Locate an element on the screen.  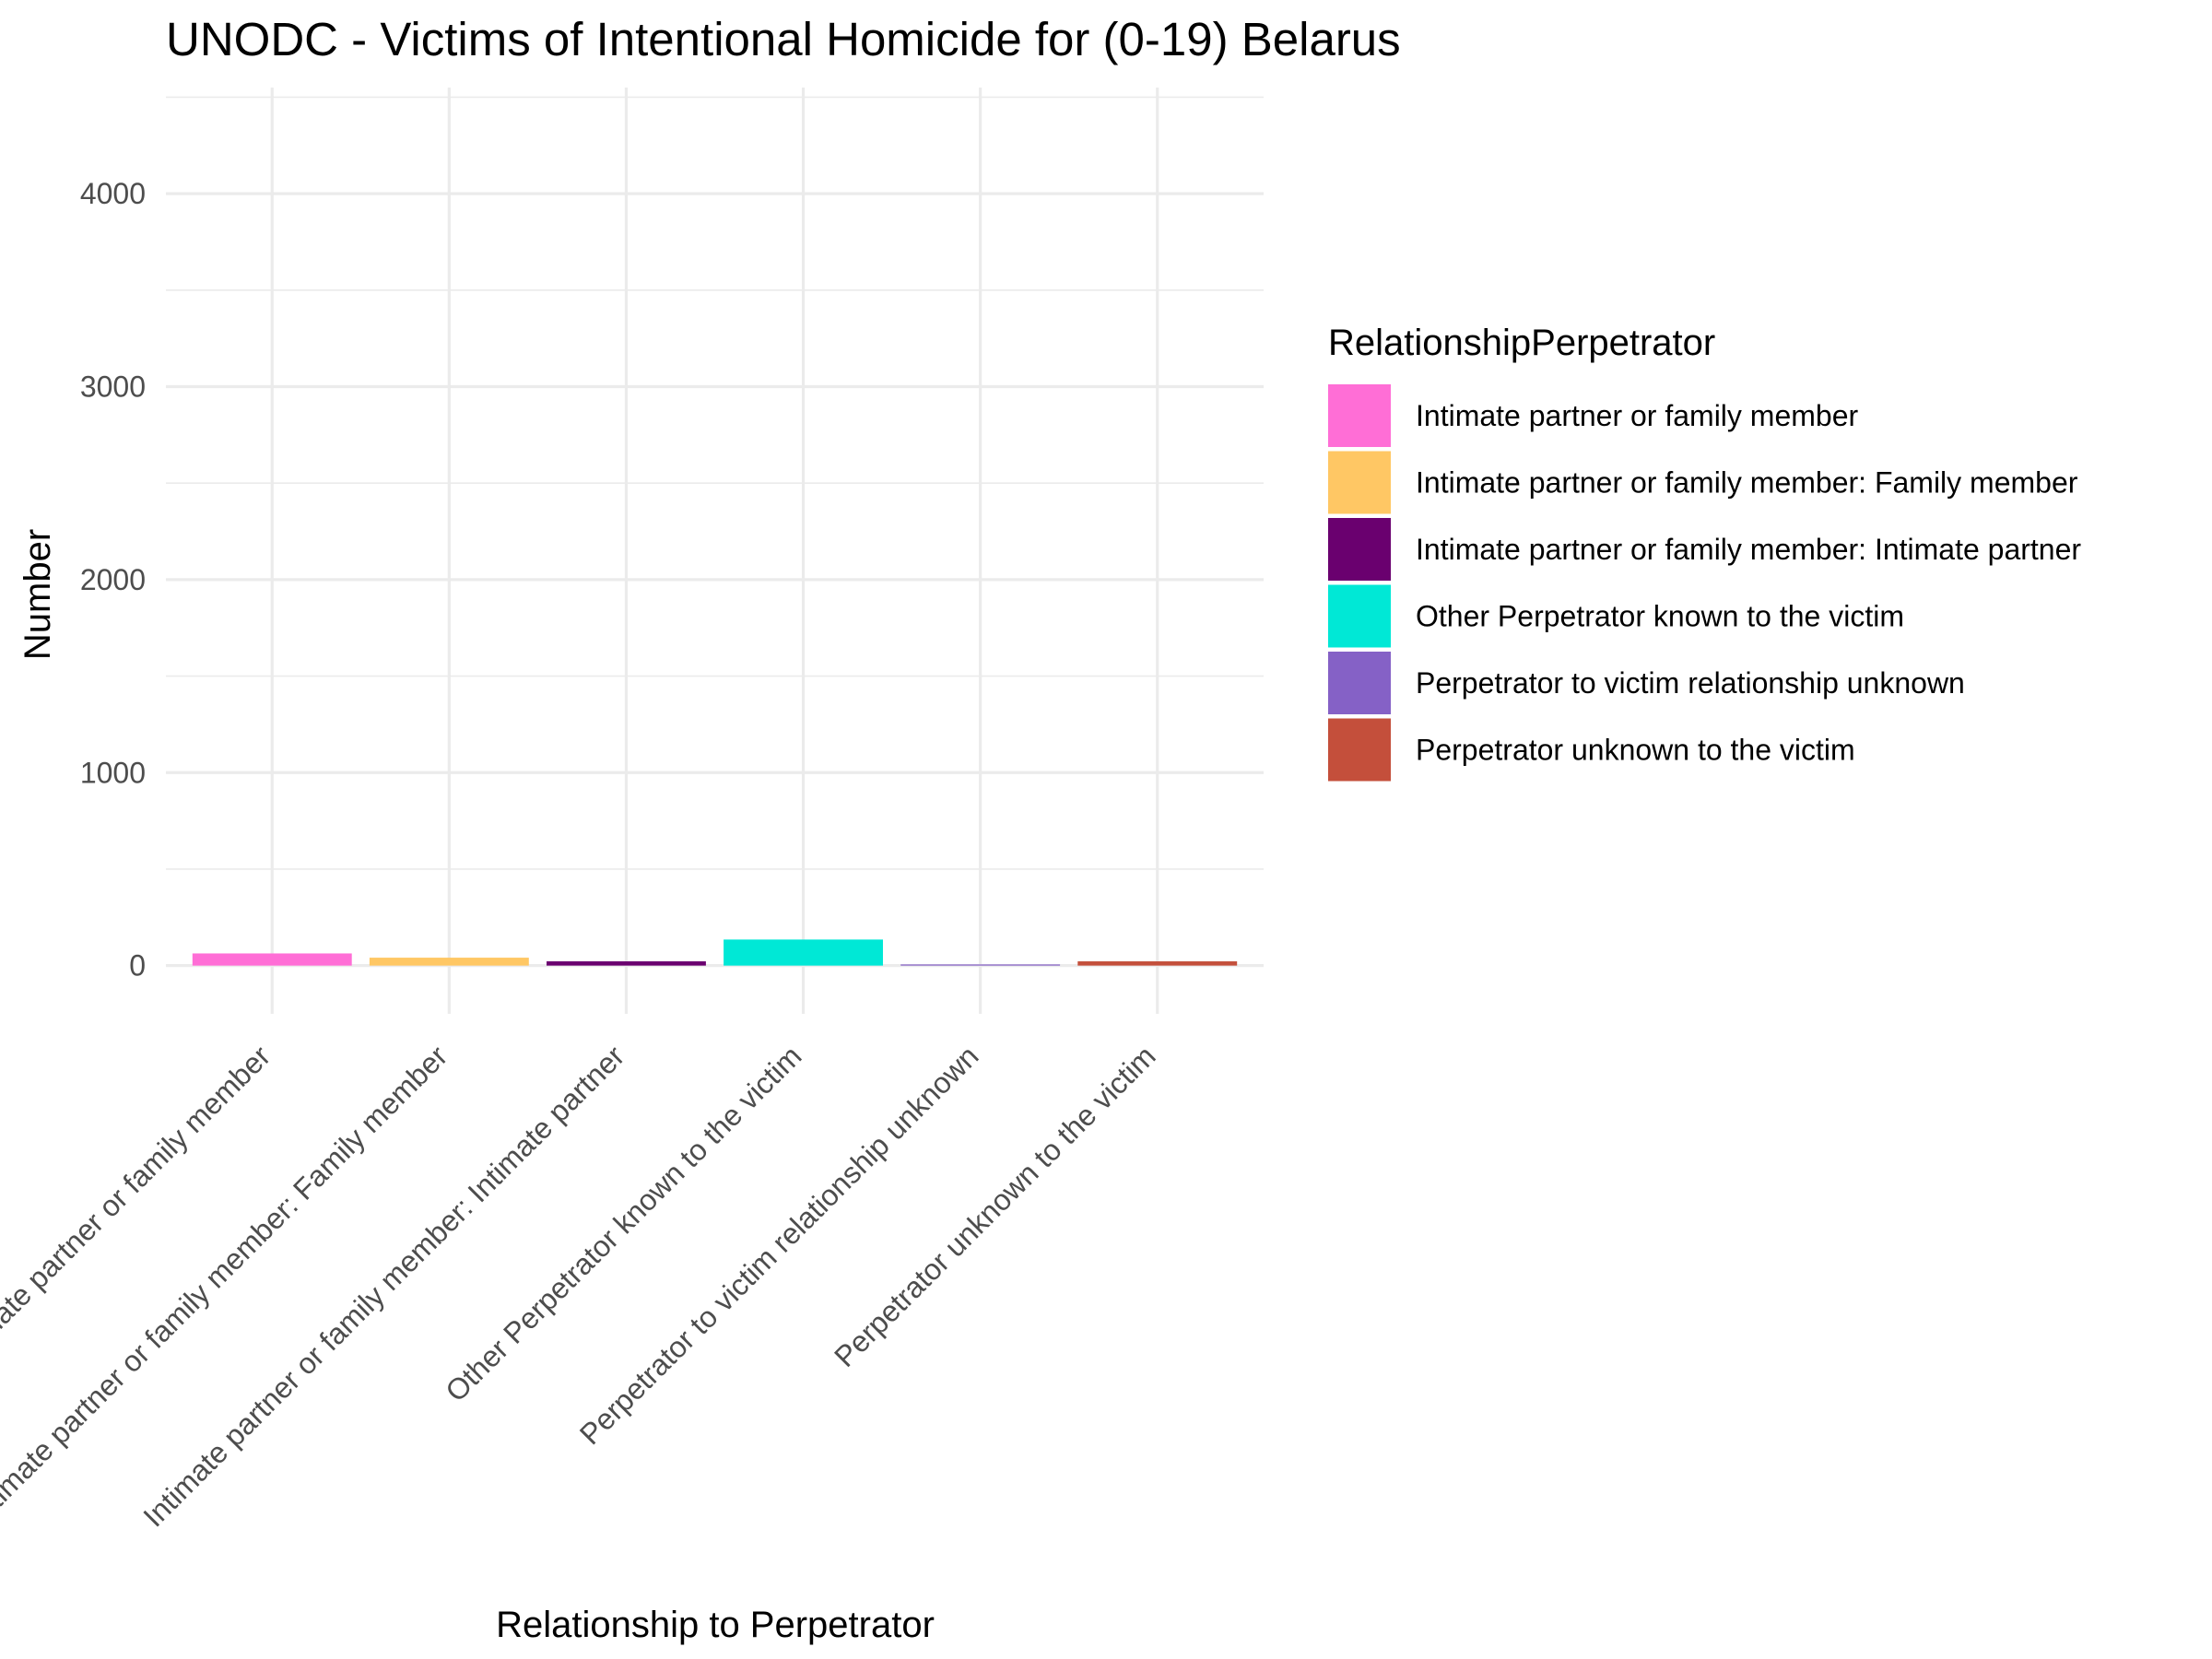
legend-title: RelationshipPerpetrator is located at coordinates (1521, 343).